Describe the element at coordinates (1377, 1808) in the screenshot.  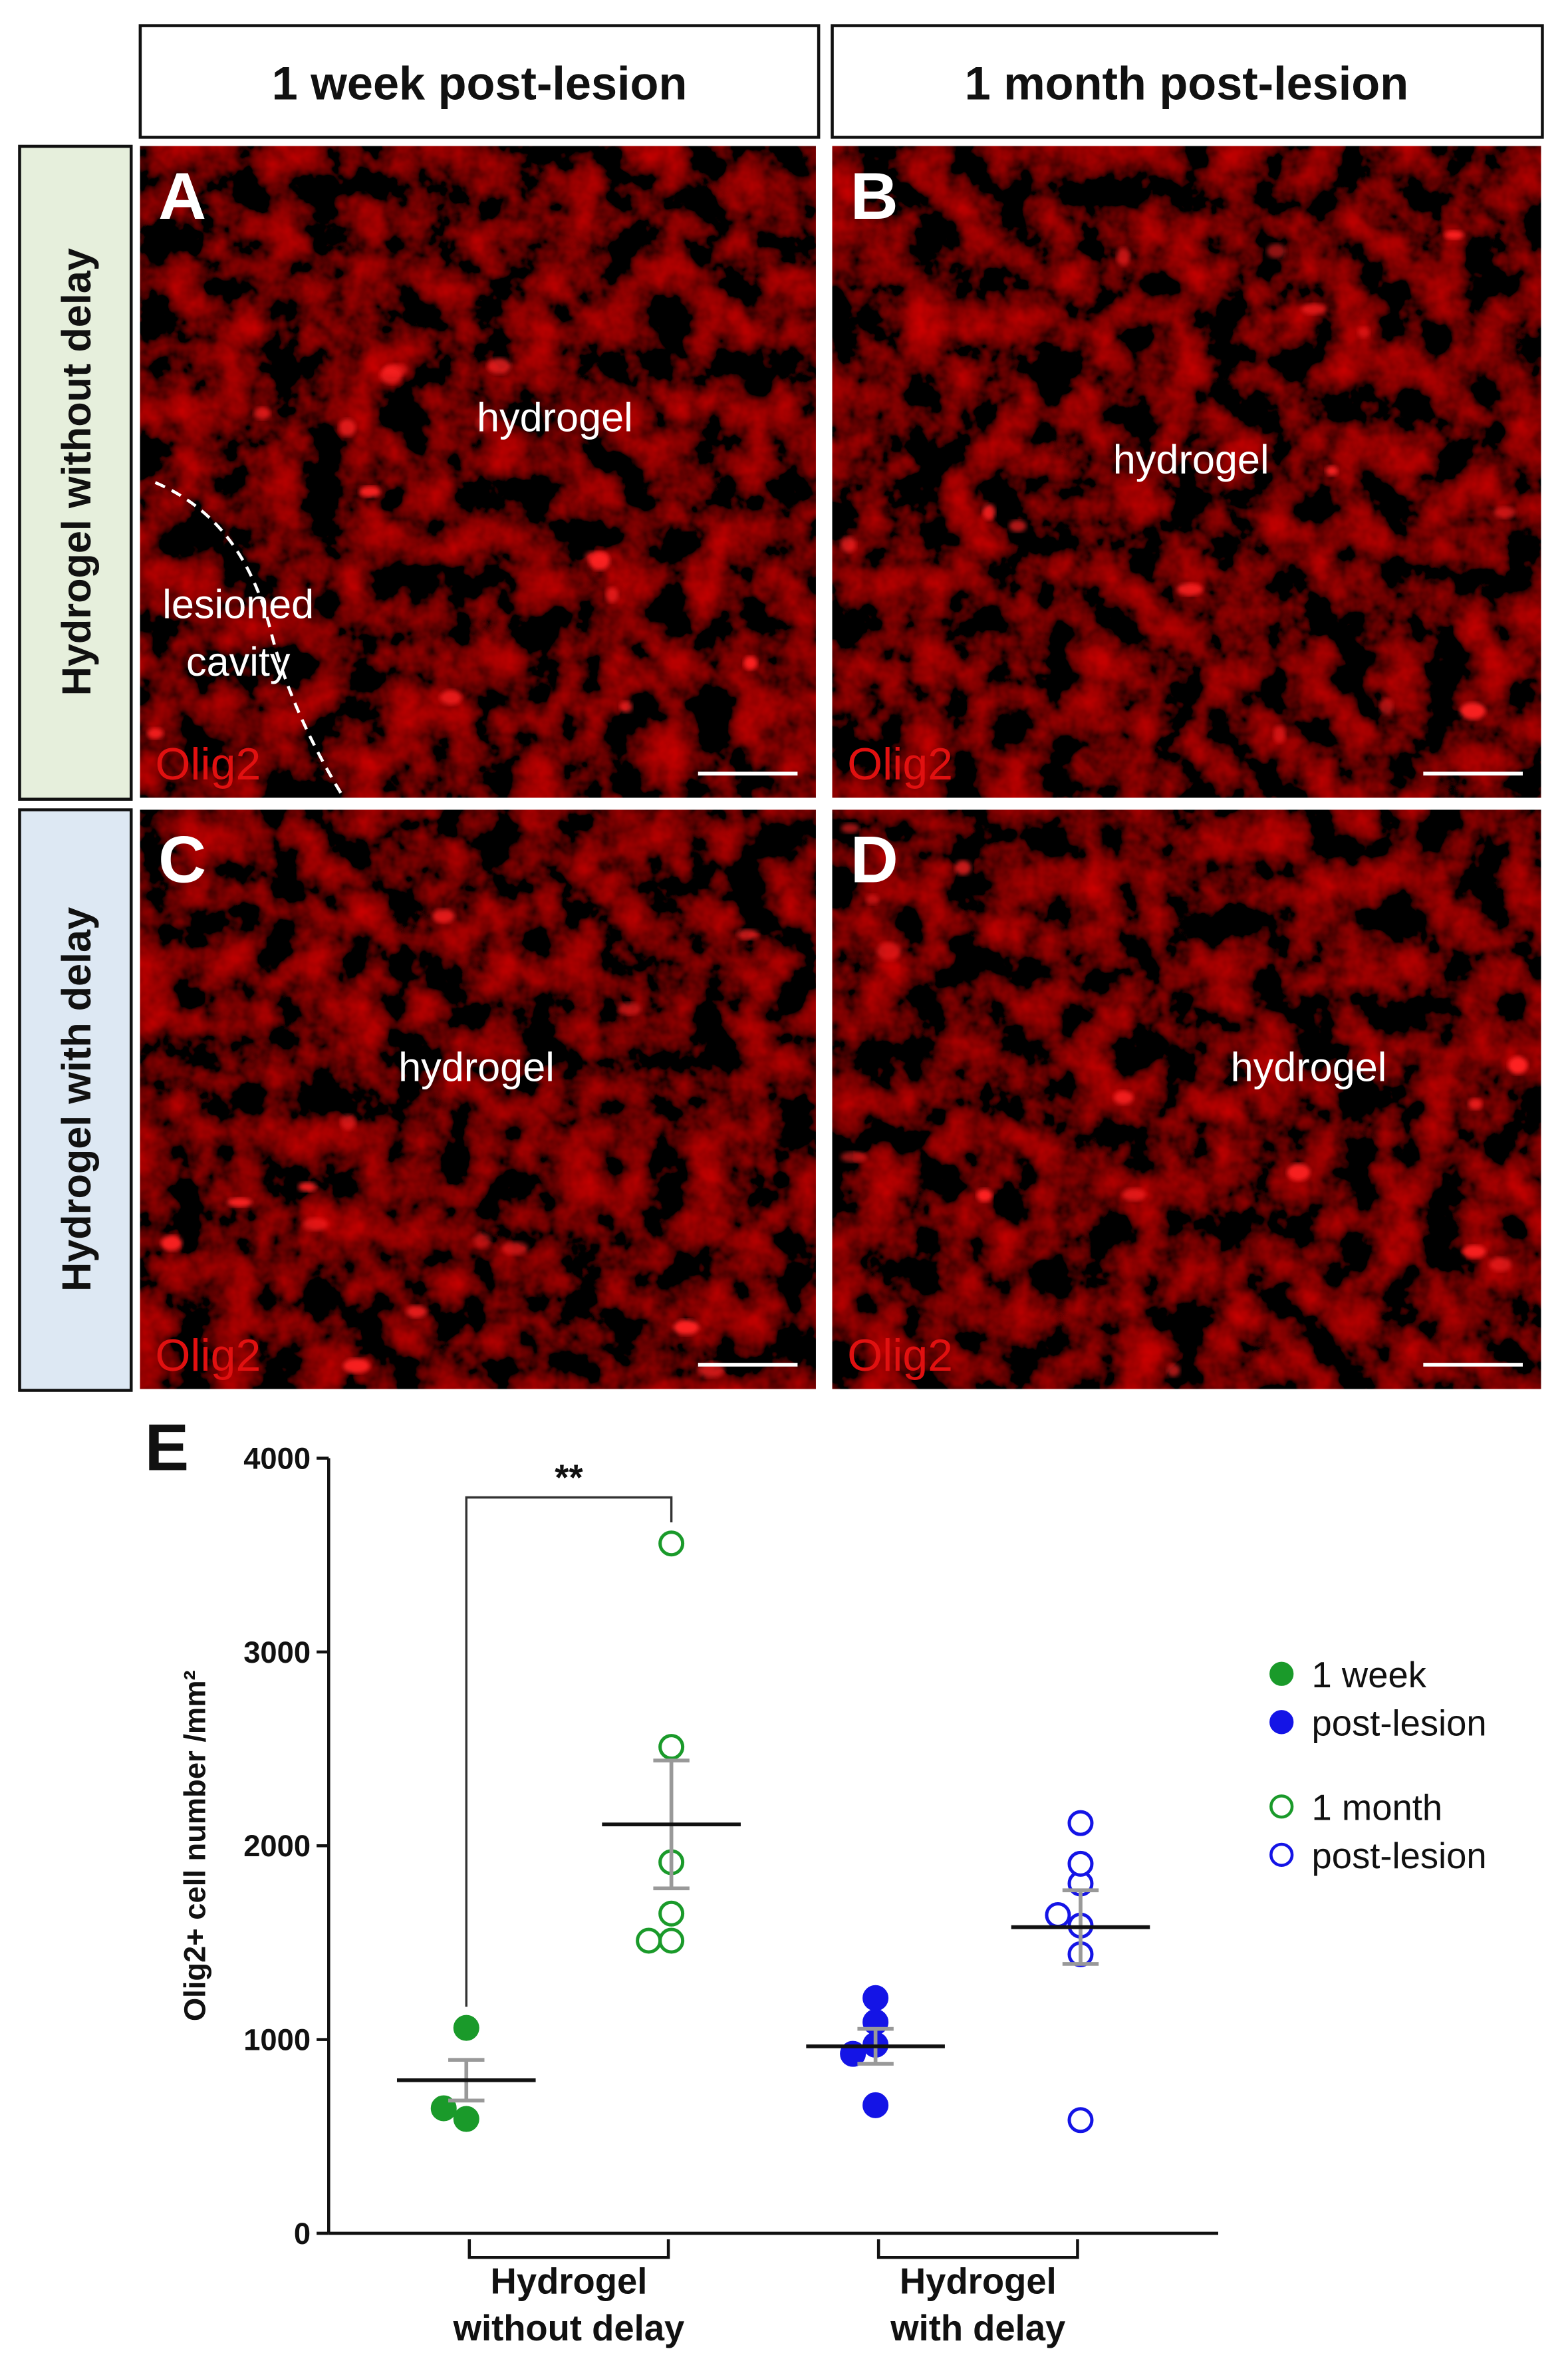
I see `legend-label: 1 month` at that location.